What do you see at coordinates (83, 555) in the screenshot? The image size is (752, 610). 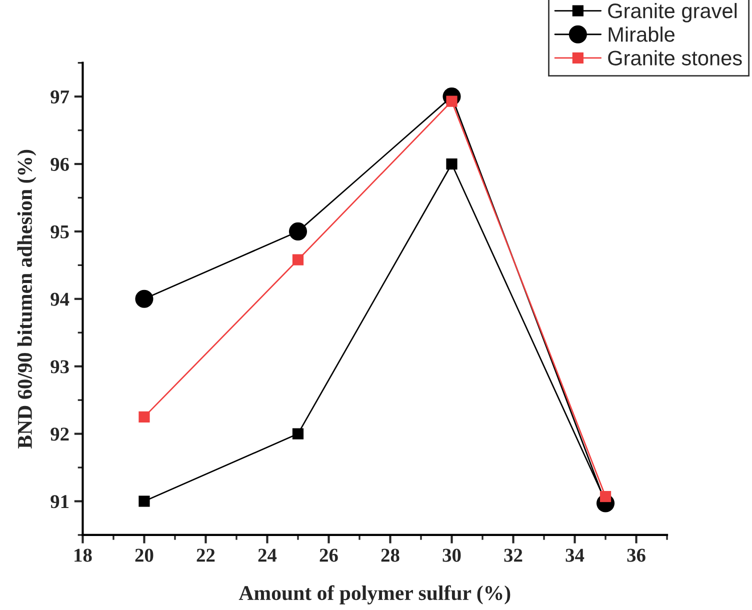 I see `x-tick-label: 18` at bounding box center [83, 555].